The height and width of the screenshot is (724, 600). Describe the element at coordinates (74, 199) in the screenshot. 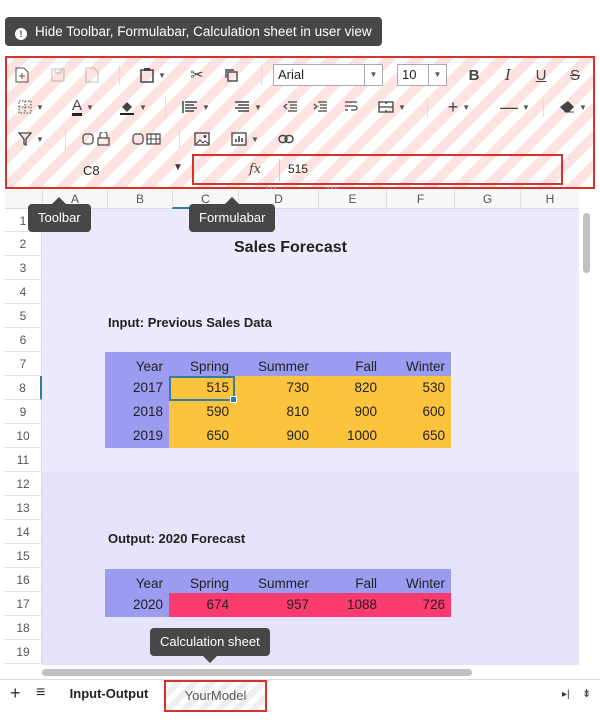

I see `column-header: A` at that location.